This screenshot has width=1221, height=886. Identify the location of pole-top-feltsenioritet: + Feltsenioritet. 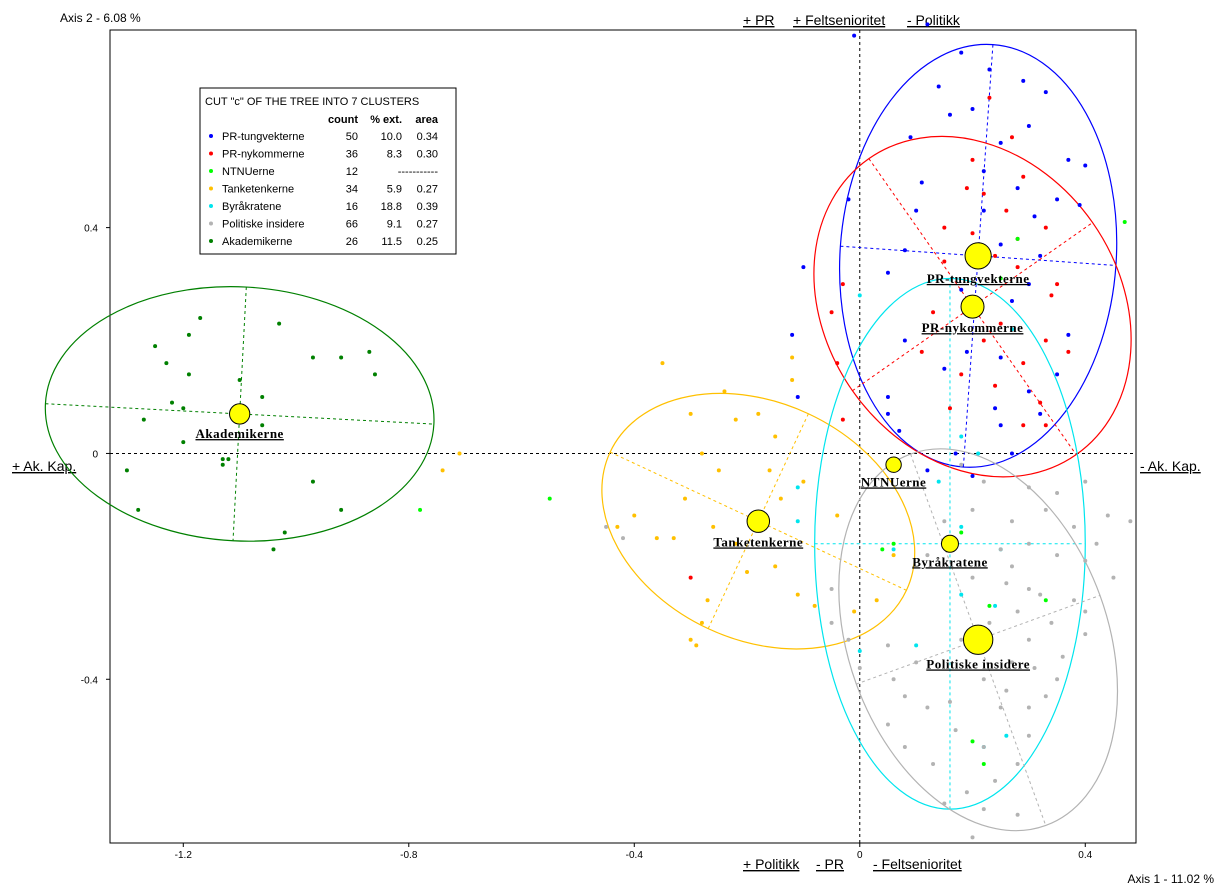
(839, 20).